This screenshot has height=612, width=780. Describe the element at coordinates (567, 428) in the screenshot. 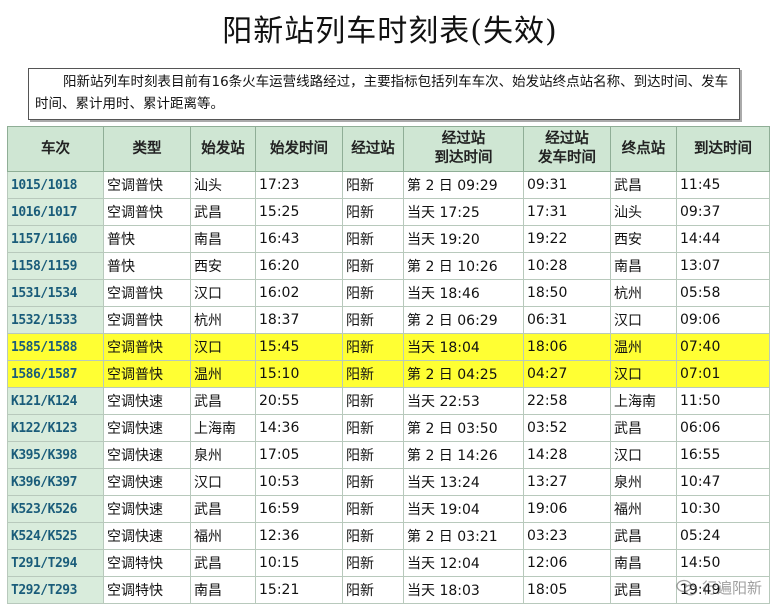

I see `cell-via-depart: 03:52` at that location.